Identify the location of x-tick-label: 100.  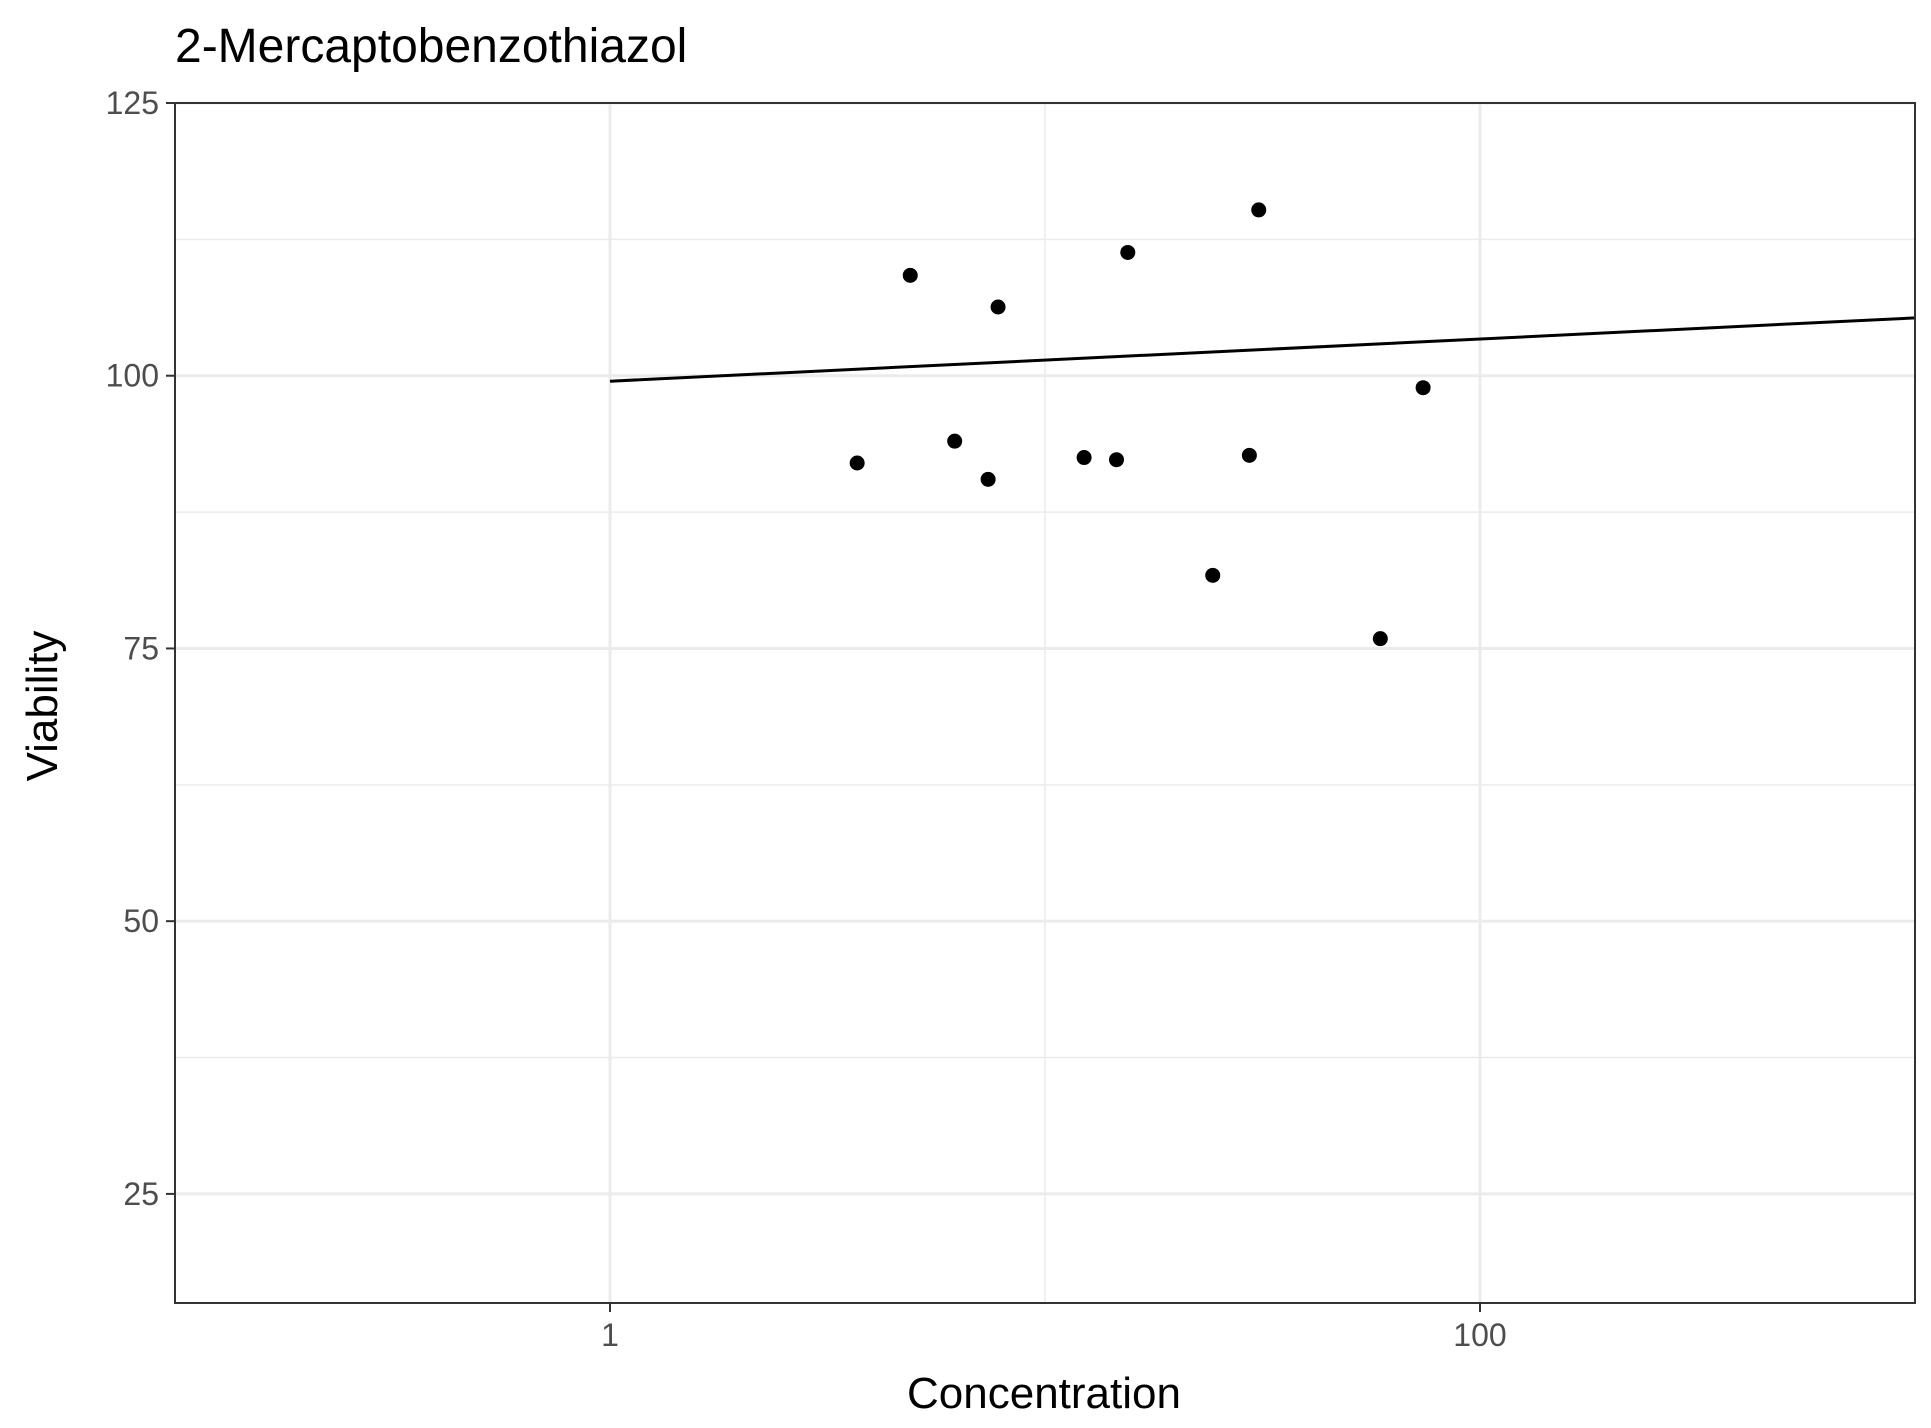
(1479, 1335).